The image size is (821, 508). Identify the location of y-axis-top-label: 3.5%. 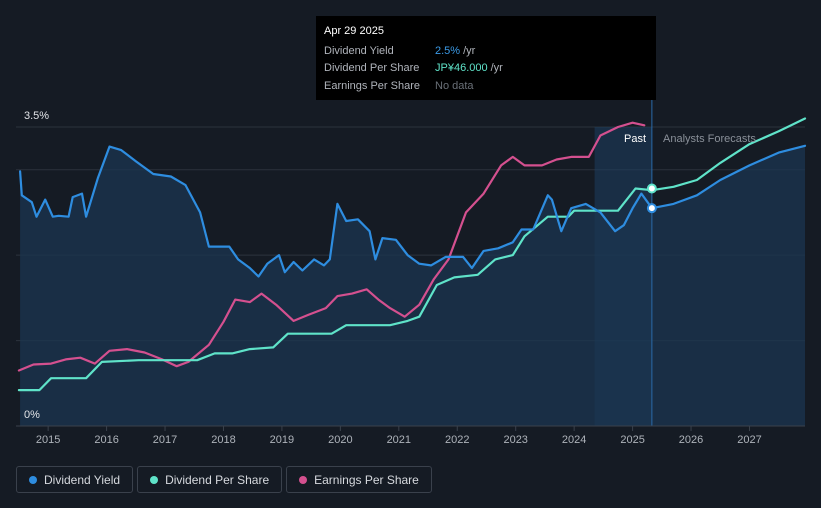
(36, 116).